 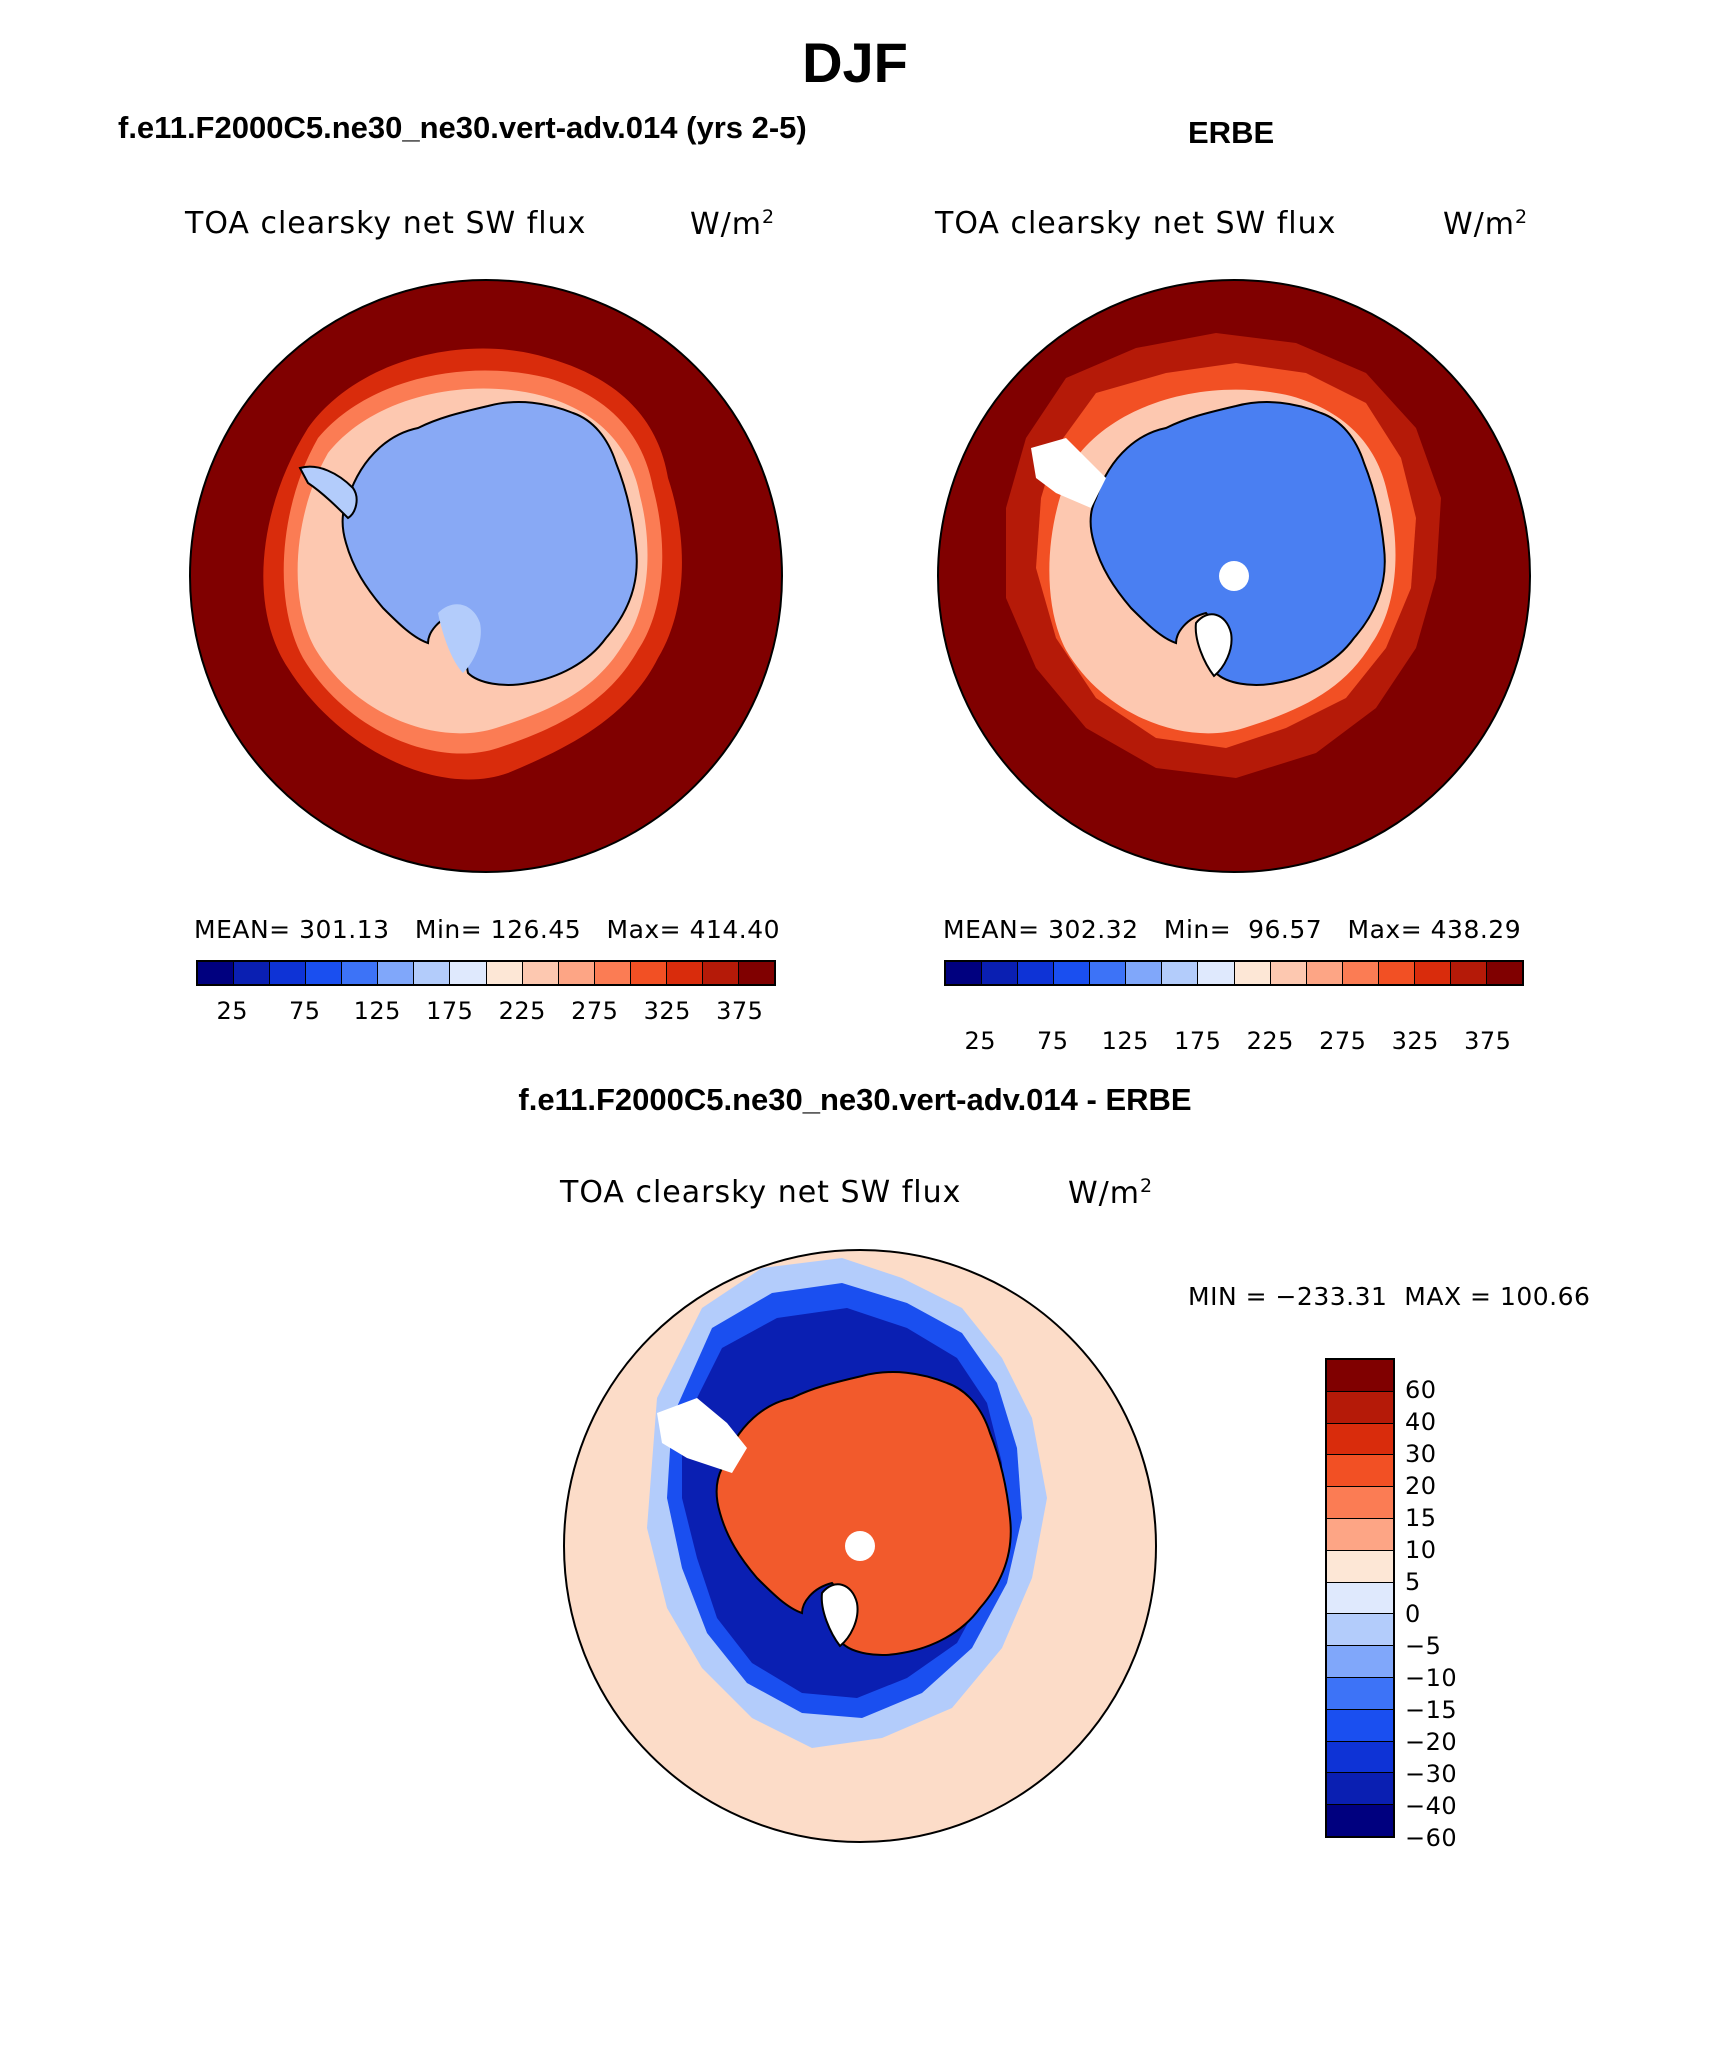 What do you see at coordinates (1486, 224) in the screenshot?
I see `panel2-units-label: W/m2` at bounding box center [1486, 224].